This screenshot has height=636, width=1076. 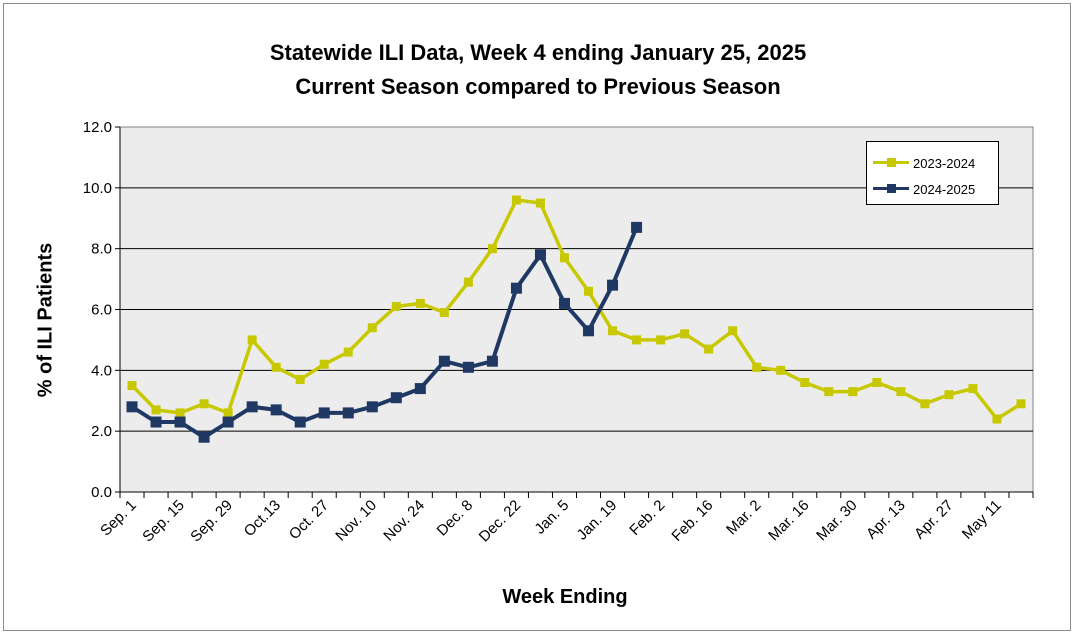 What do you see at coordinates (788, 520) in the screenshot?
I see `x-tick-label: Mar. 16` at bounding box center [788, 520].